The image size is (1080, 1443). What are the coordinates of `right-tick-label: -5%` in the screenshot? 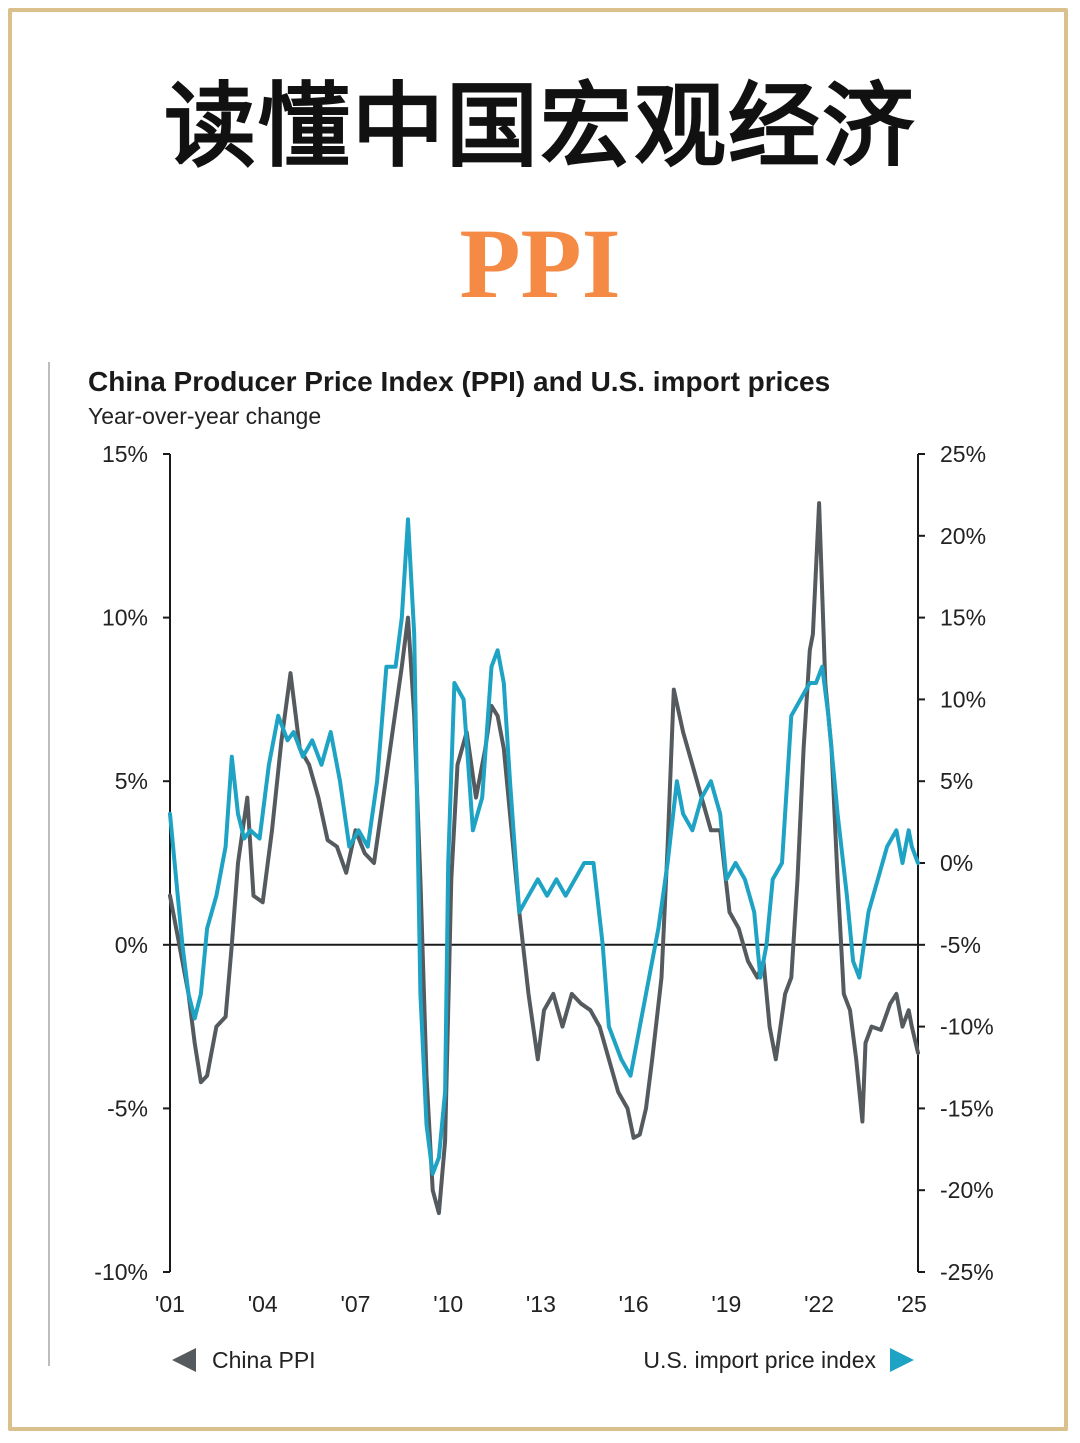 It's located at (960, 945).